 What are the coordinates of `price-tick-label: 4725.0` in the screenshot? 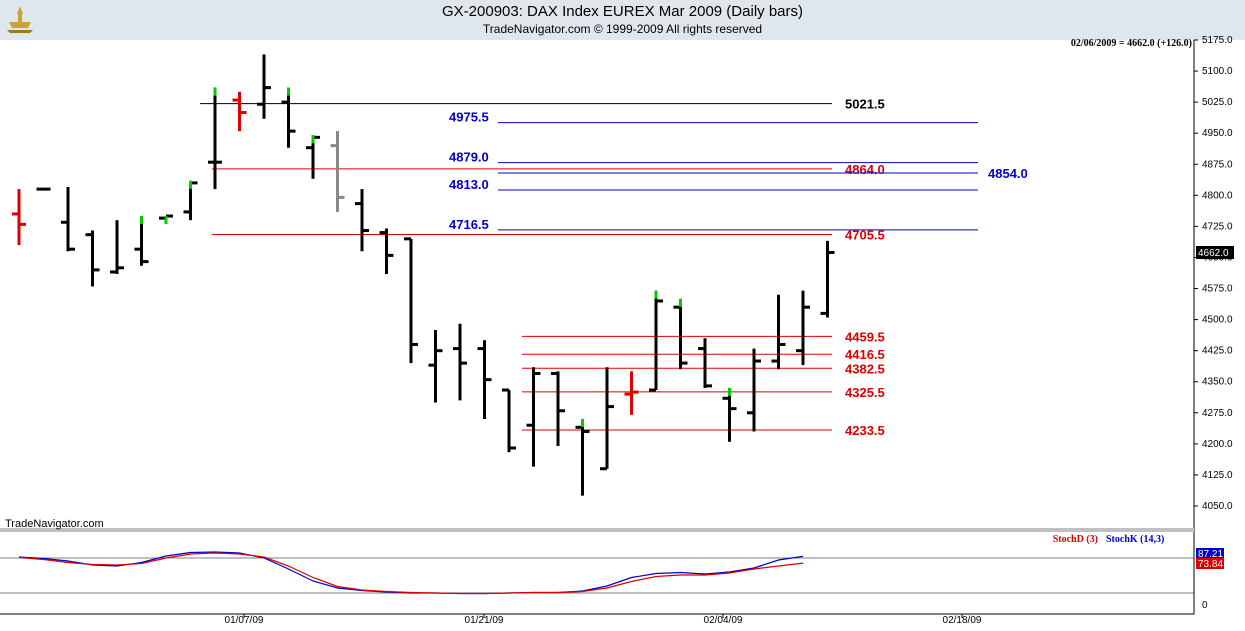 It's located at (1217, 226).